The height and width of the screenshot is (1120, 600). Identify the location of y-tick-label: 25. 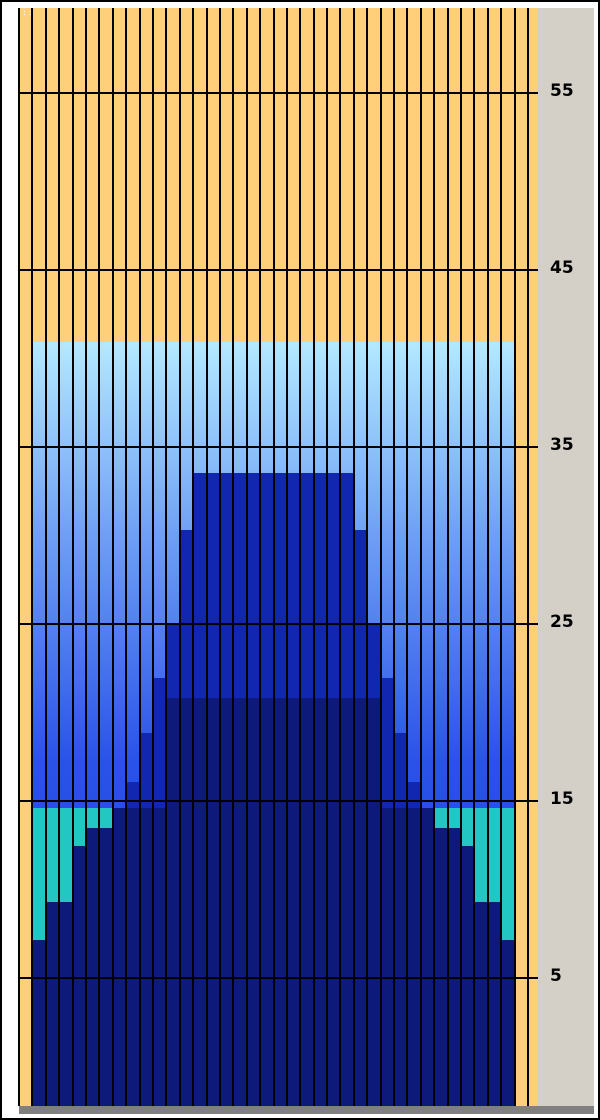
(562, 622).